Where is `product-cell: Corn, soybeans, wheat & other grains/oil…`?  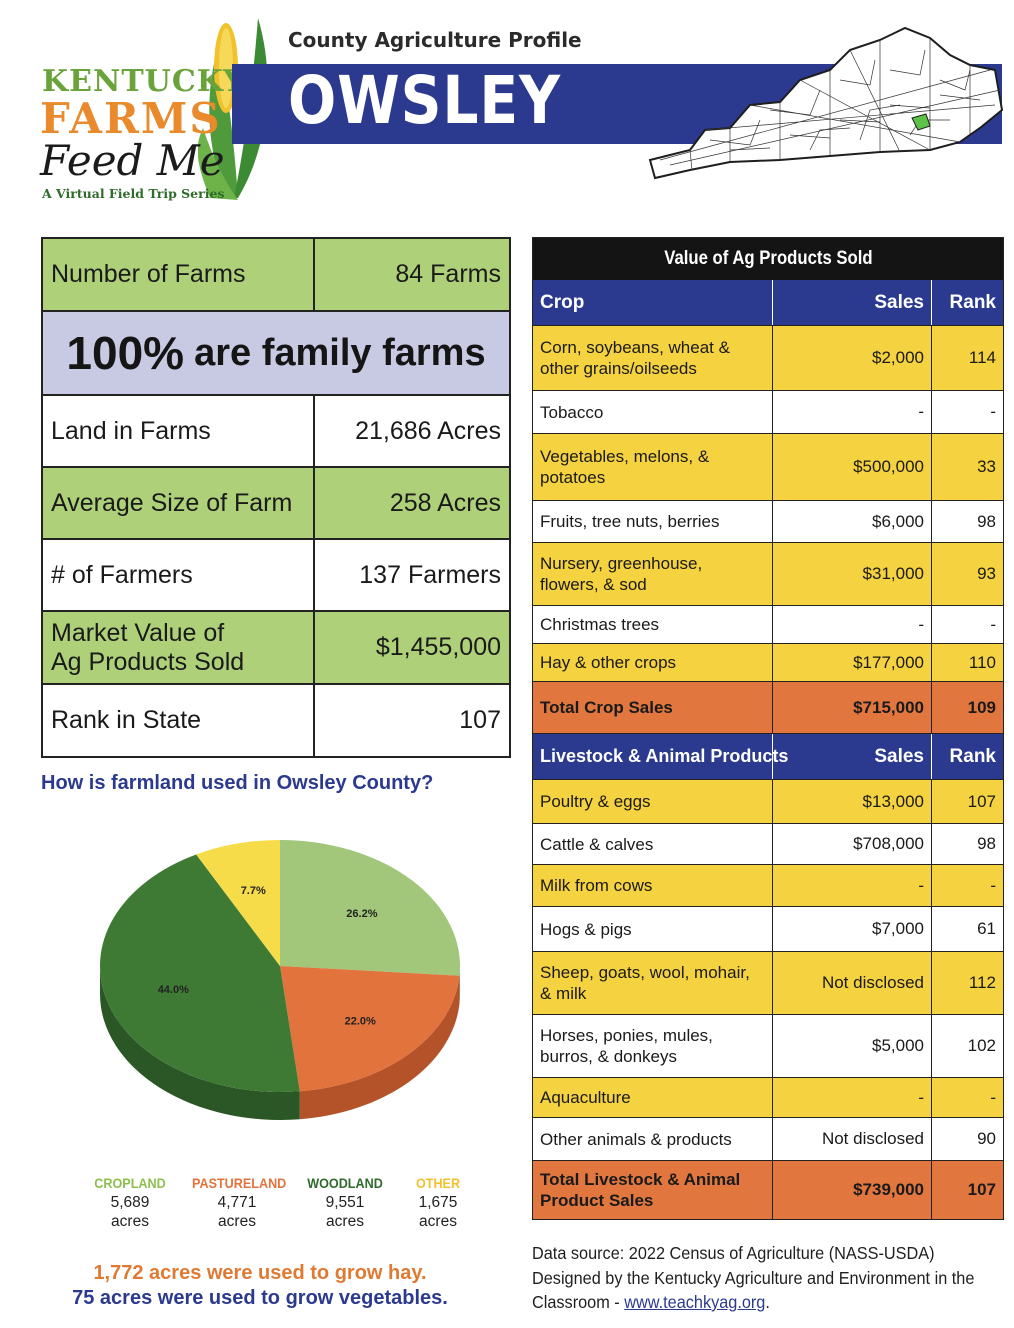 product-cell: Corn, soybeans, wheat & other grains/oil… is located at coordinates (653, 358).